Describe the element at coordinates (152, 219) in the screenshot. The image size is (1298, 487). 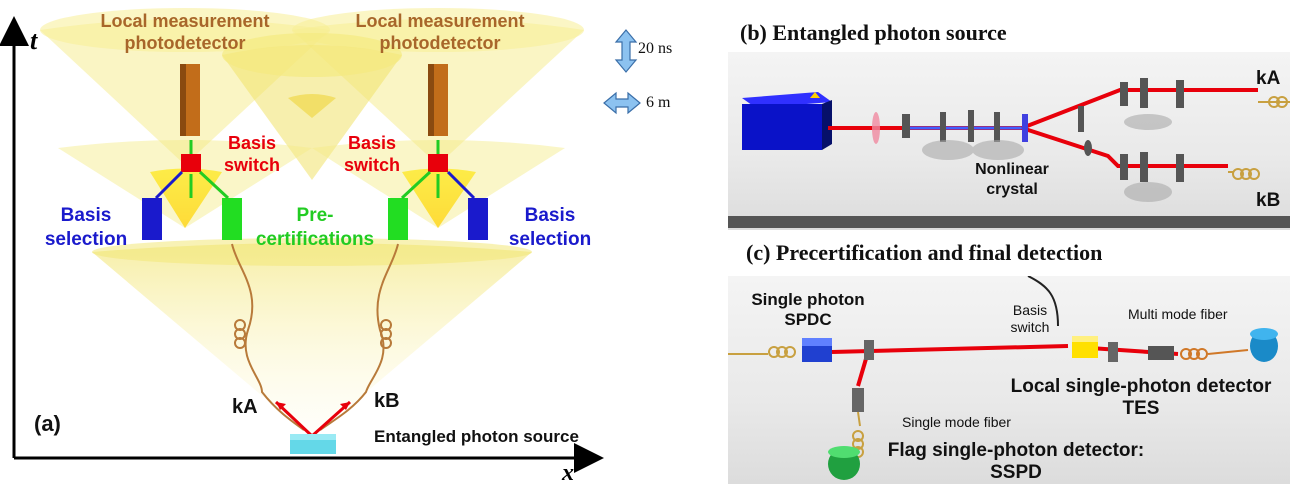
I see `left-basis-selection-box` at that location.